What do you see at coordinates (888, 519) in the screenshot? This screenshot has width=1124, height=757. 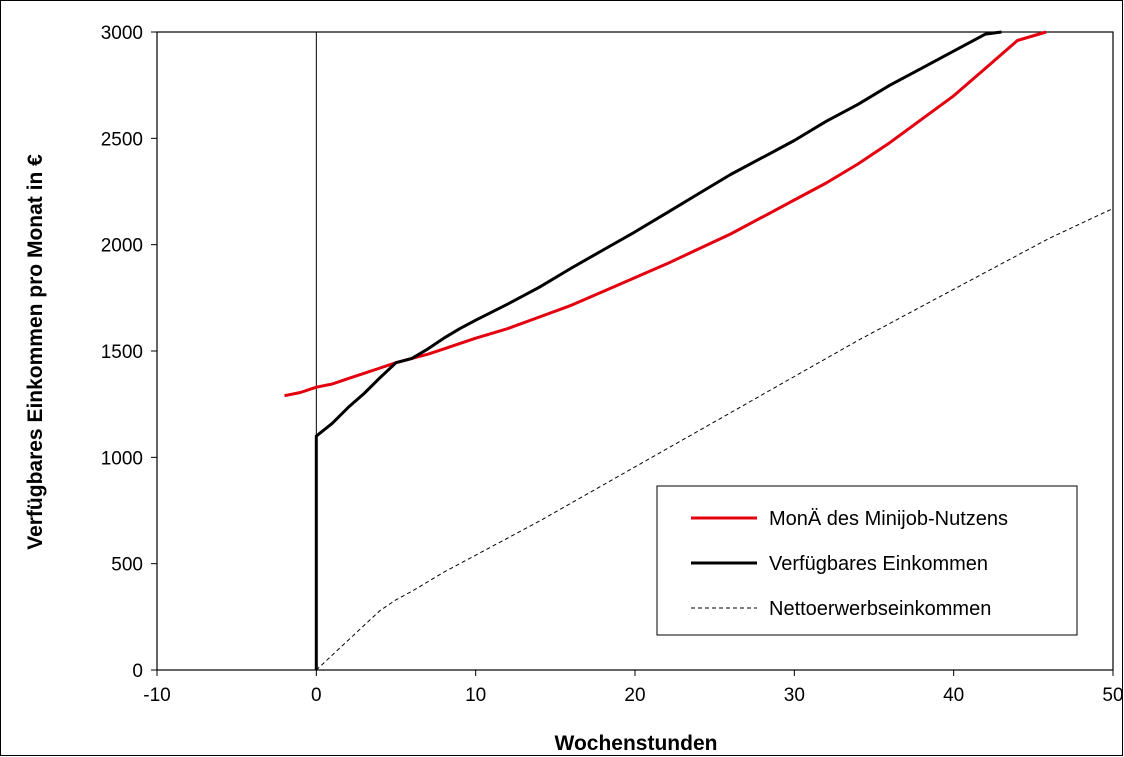 I see `legend-label: MonÄ des Minijob-Nutzens` at bounding box center [888, 519].